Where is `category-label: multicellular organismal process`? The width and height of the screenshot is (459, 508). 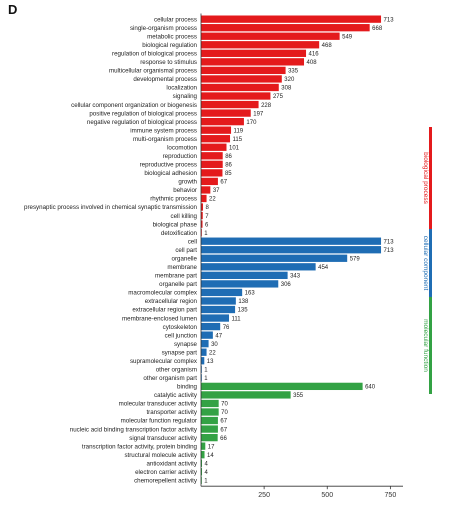
category-label: multicellular organismal process is located at coordinates (153, 71).